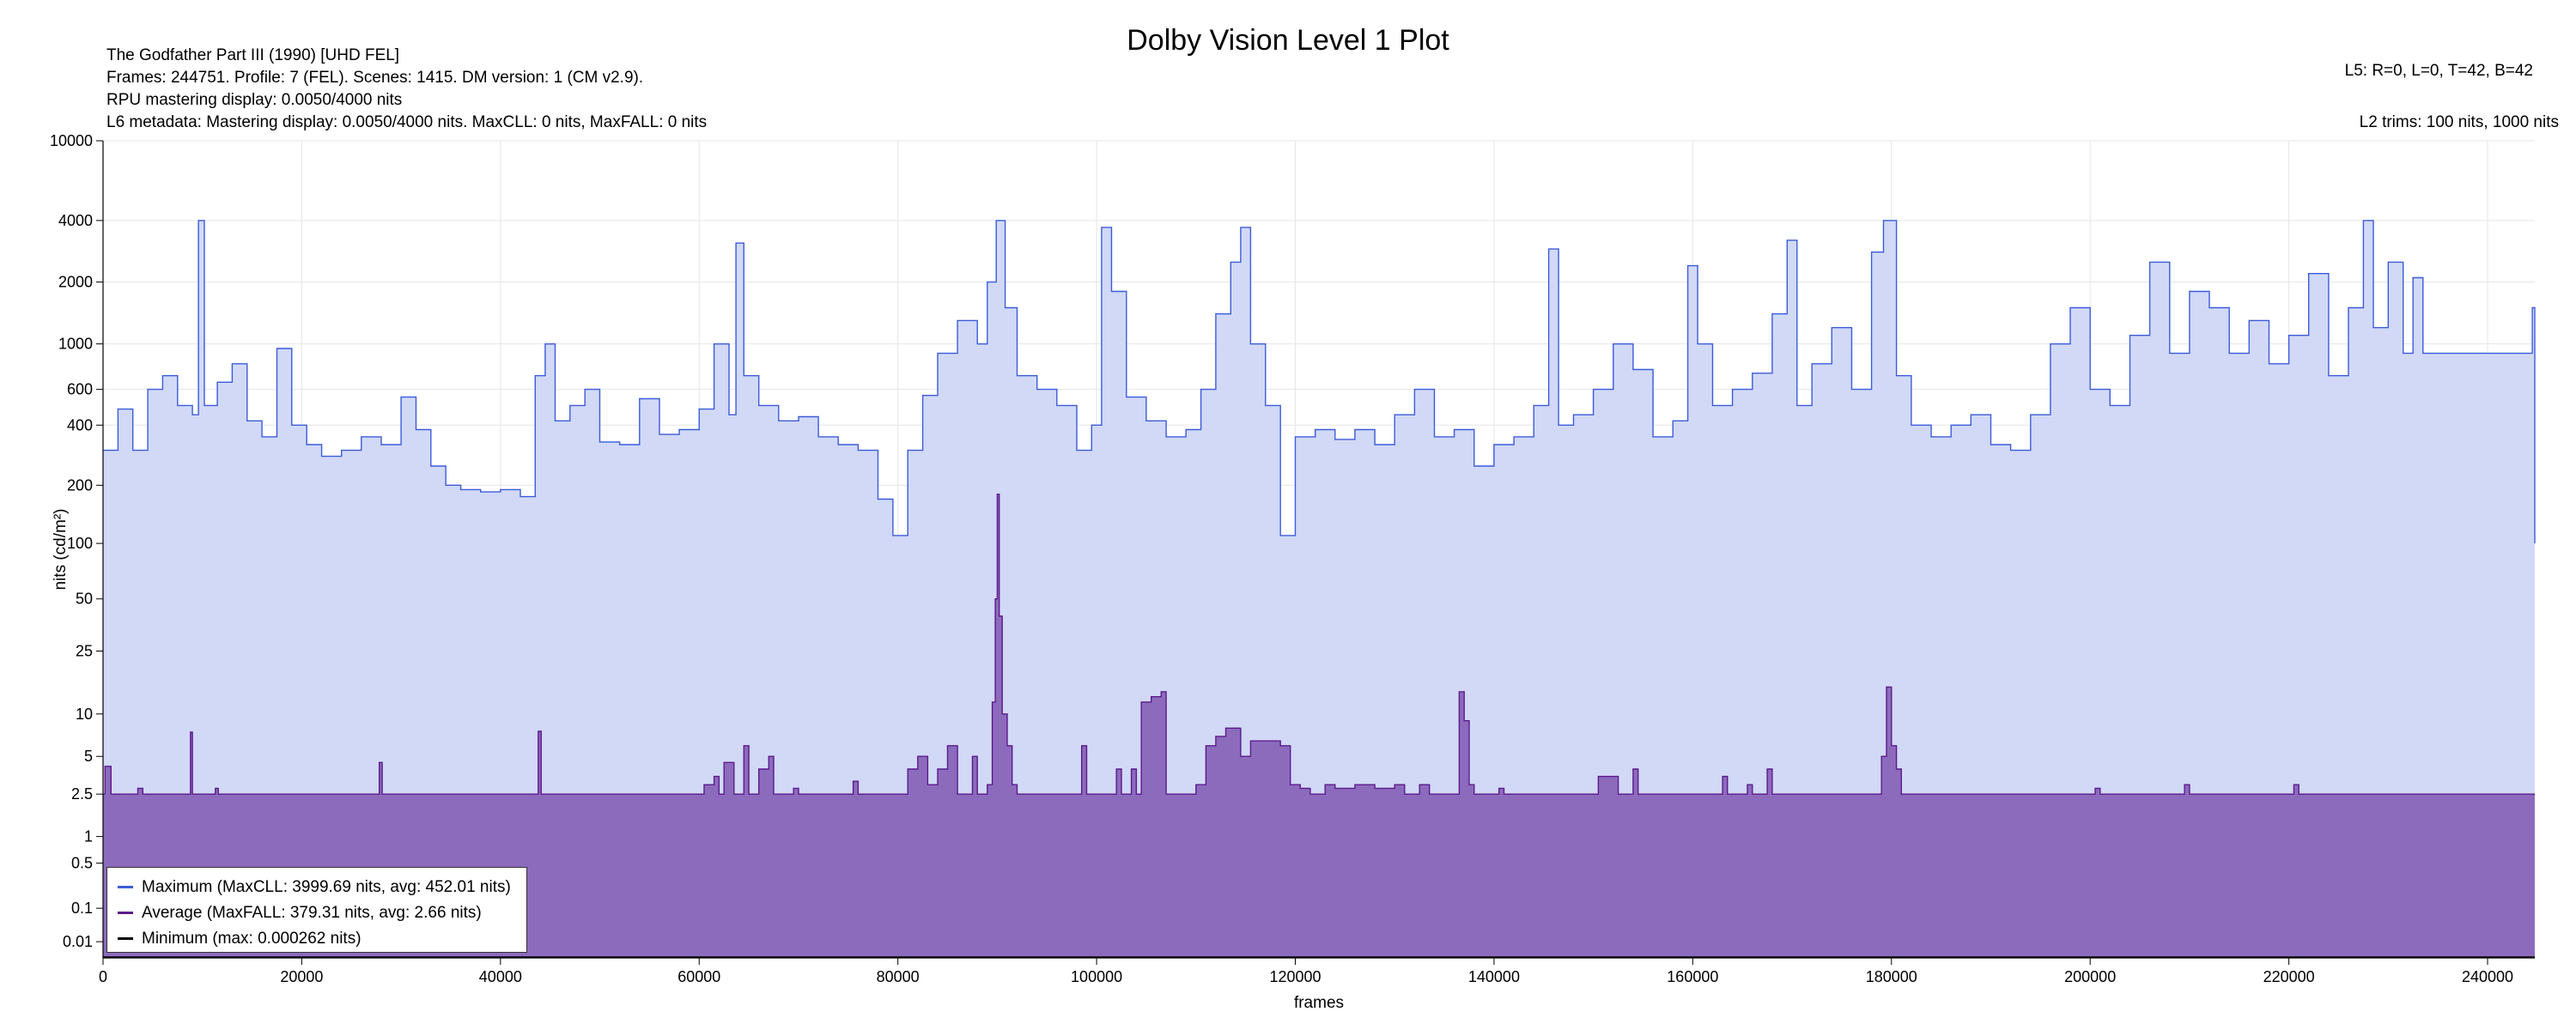 The height and width of the screenshot is (1030, 2576). Describe the element at coordinates (251, 939) in the screenshot. I see `legend-label-minimum: Minimum (max: 0.000262 nits)` at that location.